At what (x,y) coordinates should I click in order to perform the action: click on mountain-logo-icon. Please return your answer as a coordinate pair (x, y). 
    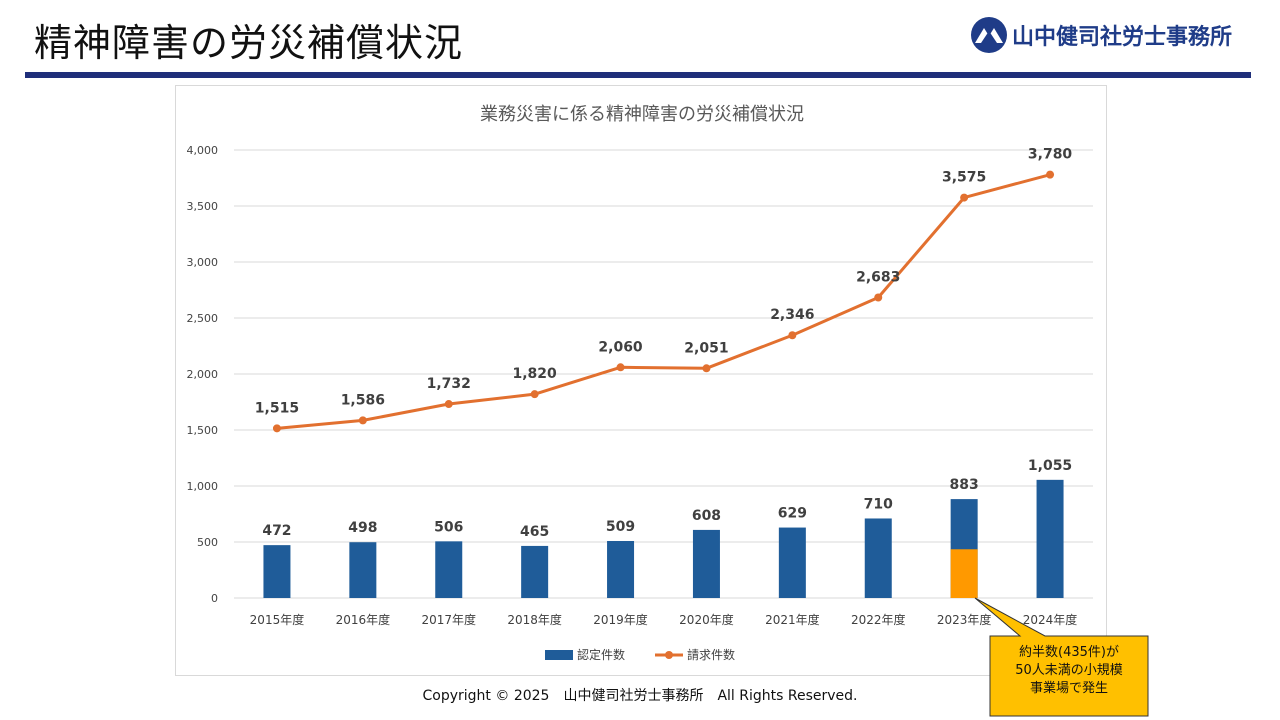
    Looking at the image, I should click on (989, 35).